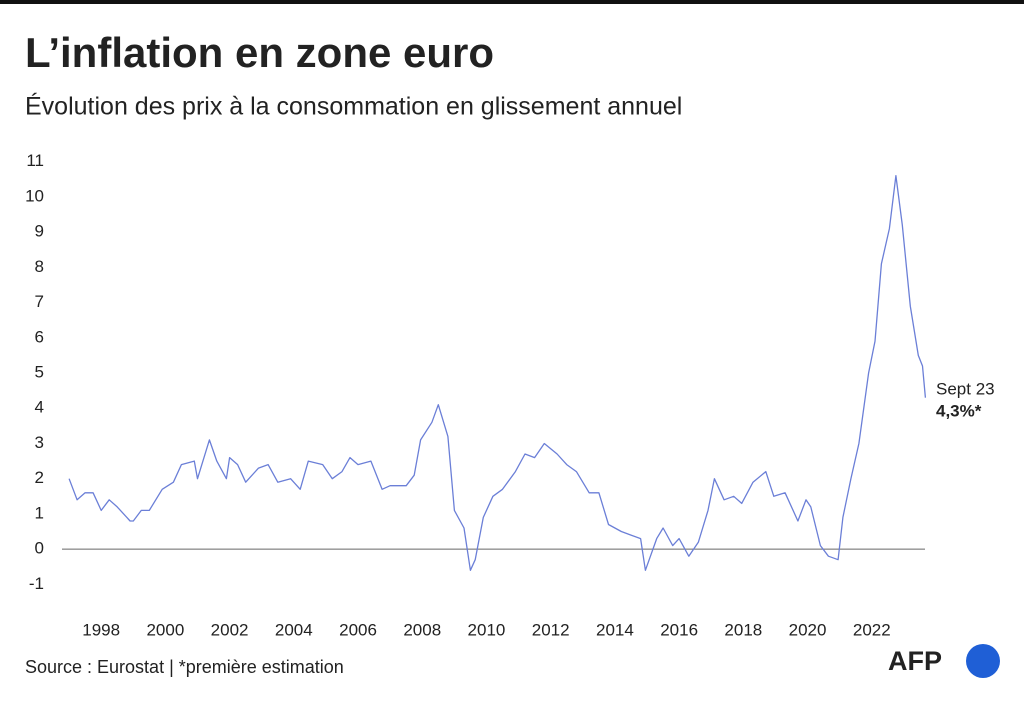 Image resolution: width=1024 pixels, height=708 pixels. Describe the element at coordinates (230, 629) in the screenshot. I see `x-tick-label: 2002` at that location.